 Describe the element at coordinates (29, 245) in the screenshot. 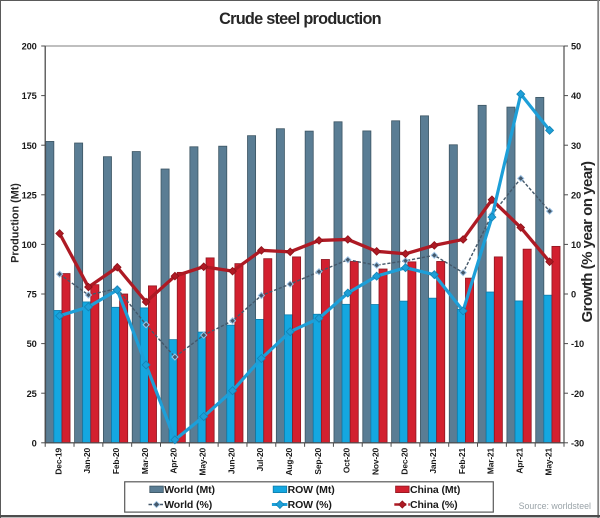

I see `svg-text: 100` at that location.